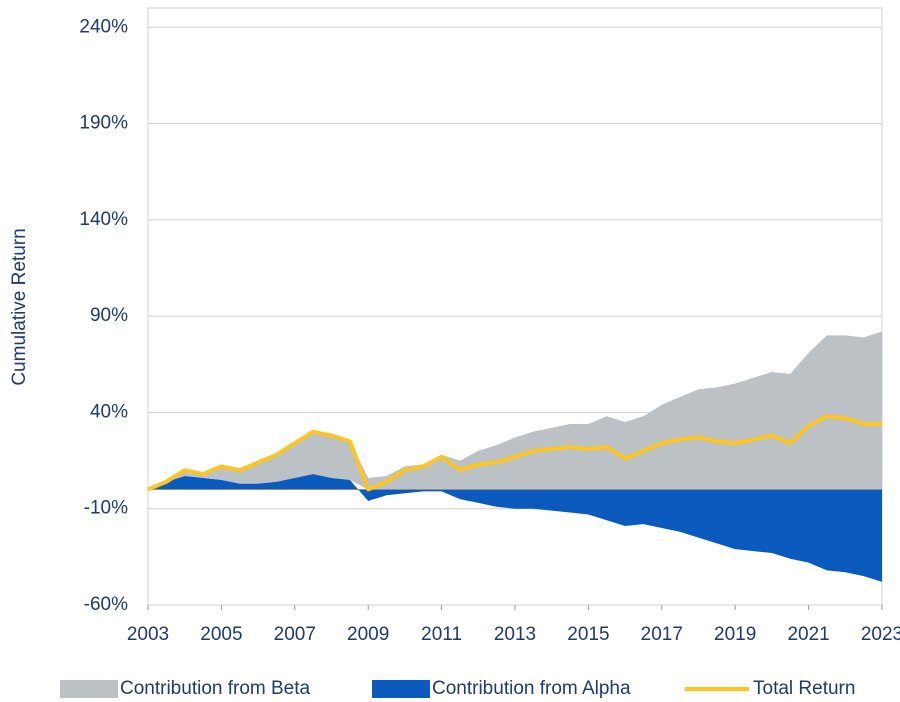  Describe the element at coordinates (19, 306) in the screenshot. I see `y-axis-label: Cumulative Return` at that location.